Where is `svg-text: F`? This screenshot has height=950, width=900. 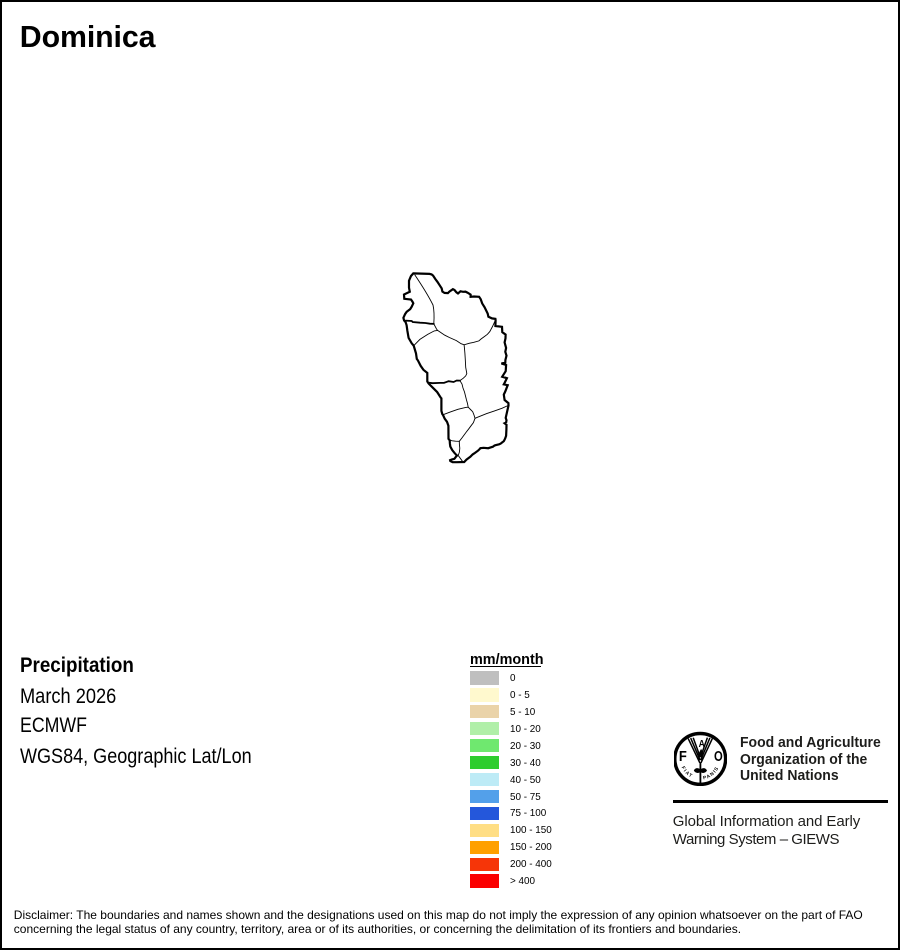 svg-text: F is located at coordinates (683, 755).